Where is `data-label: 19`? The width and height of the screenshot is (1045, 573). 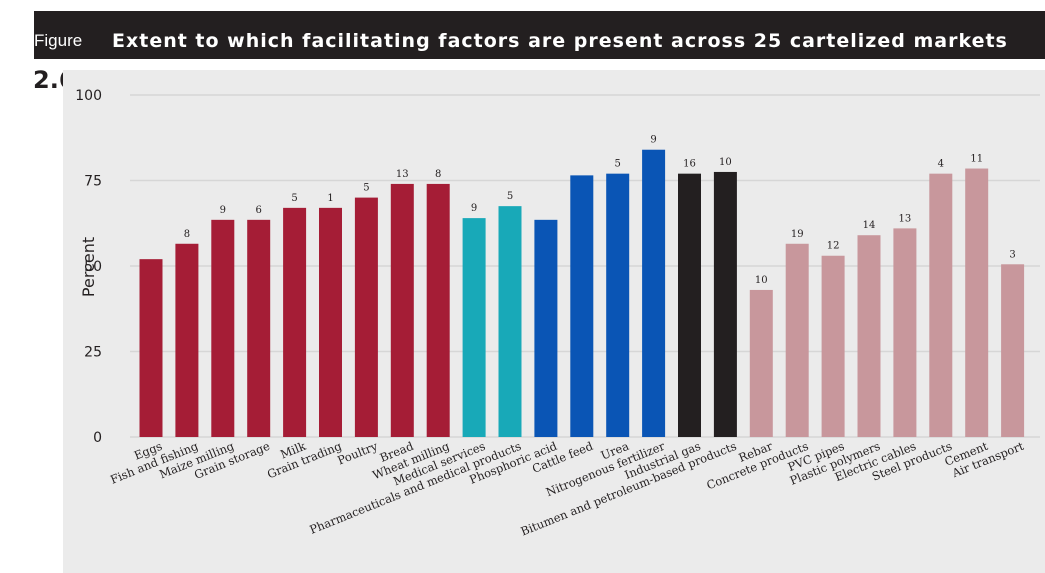 data-label: 19 is located at coordinates (797, 234).